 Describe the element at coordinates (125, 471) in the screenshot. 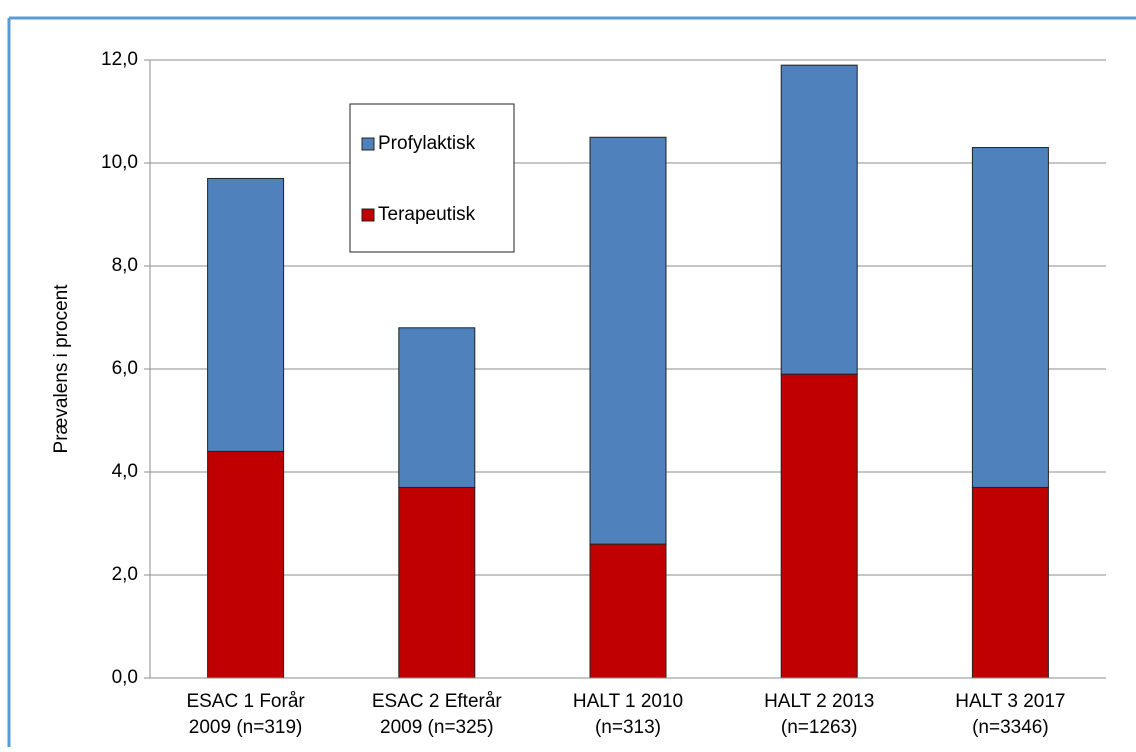

I see `y-tick-label: 4,0` at that location.